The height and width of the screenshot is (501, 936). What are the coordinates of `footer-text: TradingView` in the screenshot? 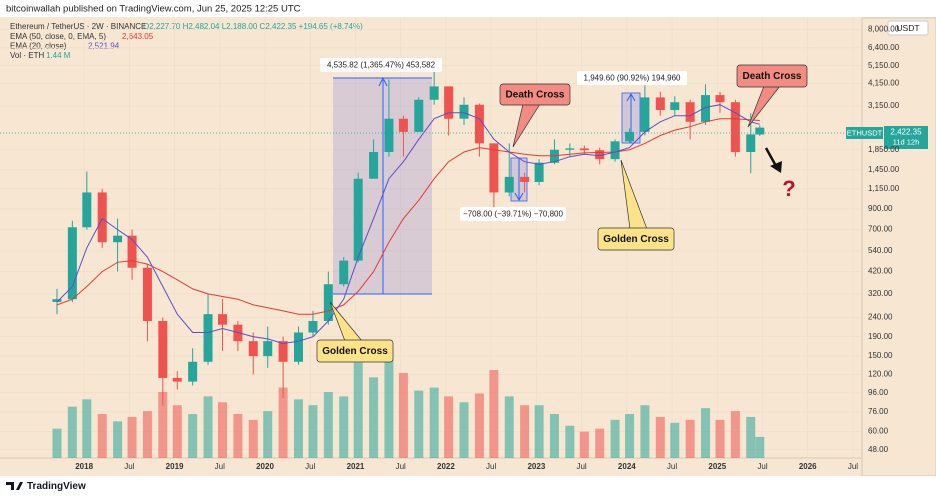 It's located at (56, 486).